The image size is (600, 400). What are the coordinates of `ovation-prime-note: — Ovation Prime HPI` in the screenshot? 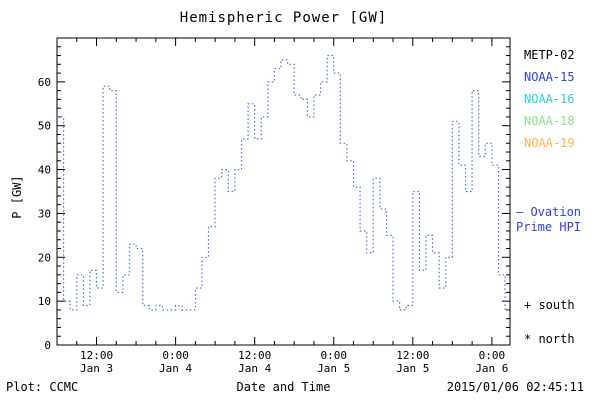 It's located at (548, 220).